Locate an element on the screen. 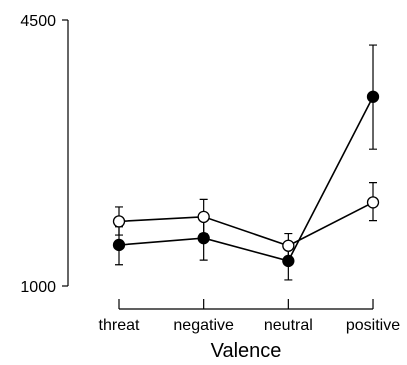  x-axis-title: Valence is located at coordinates (246, 351).